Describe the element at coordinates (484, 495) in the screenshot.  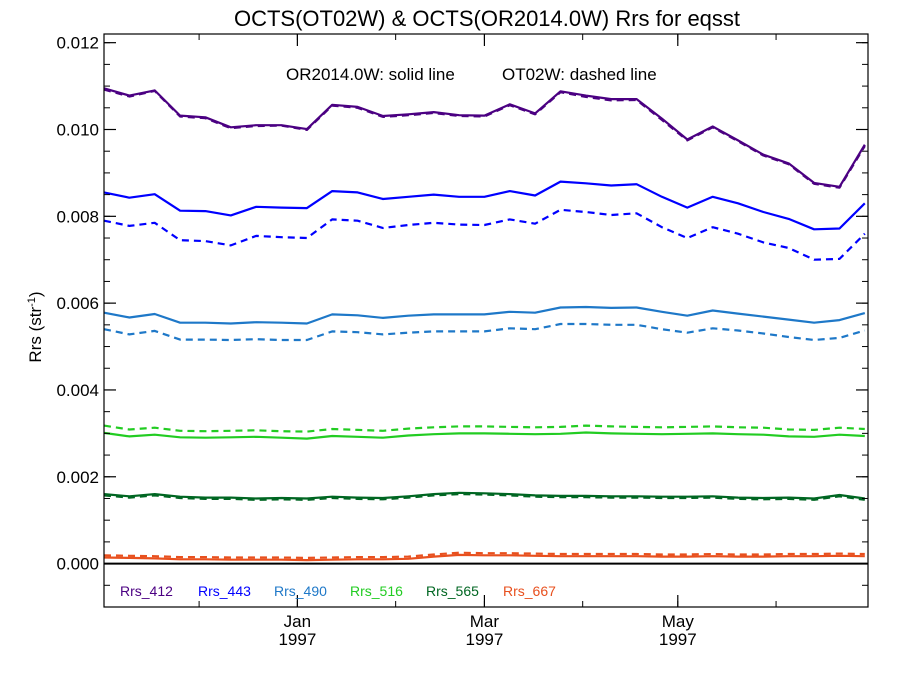
I see `series-line-rrs-565-solid` at that location.